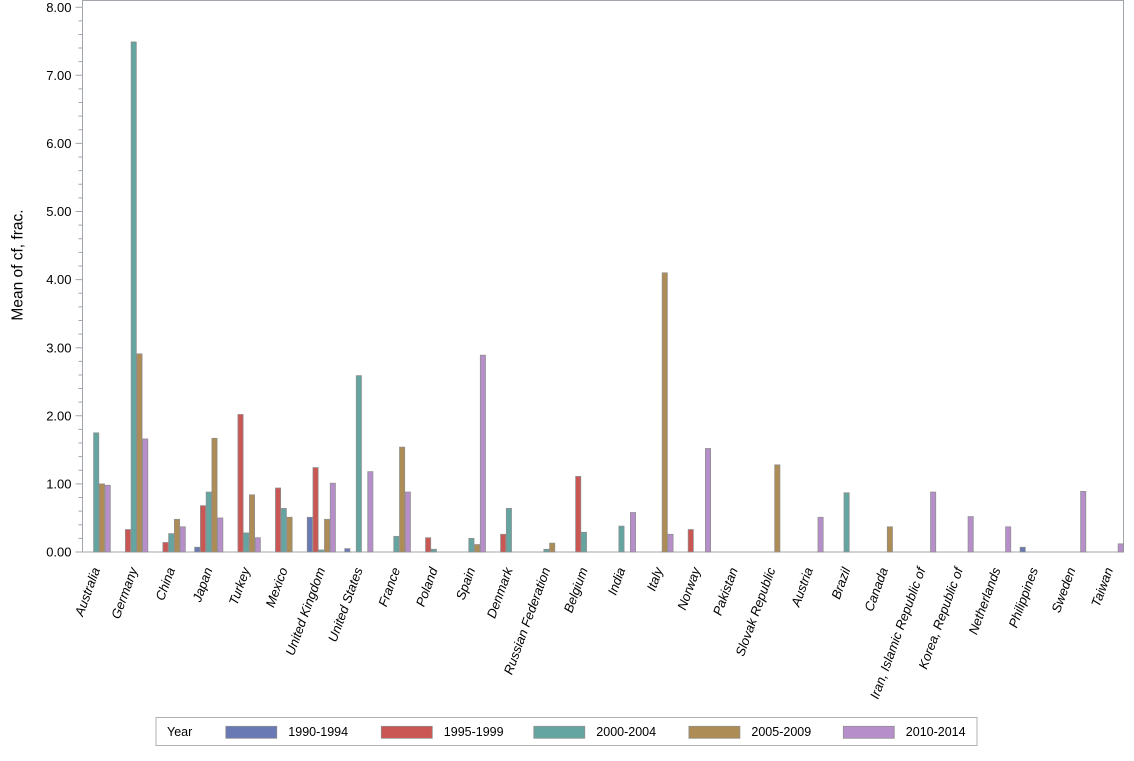  What do you see at coordinates (58, 7) in the screenshot?
I see `svg-text: 8.00` at bounding box center [58, 7].